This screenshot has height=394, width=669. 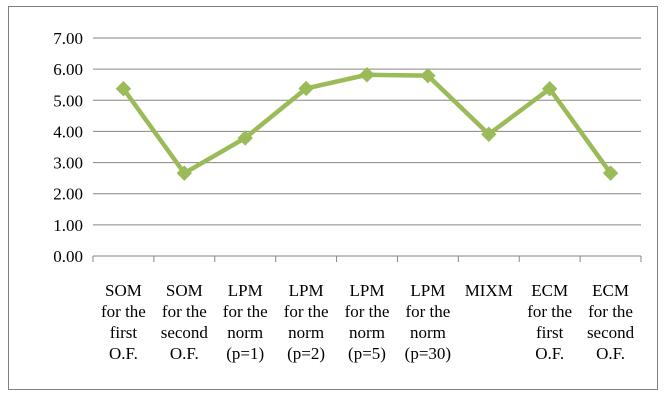 I want to click on x-tick-label: (p=30), so click(x=428, y=353).